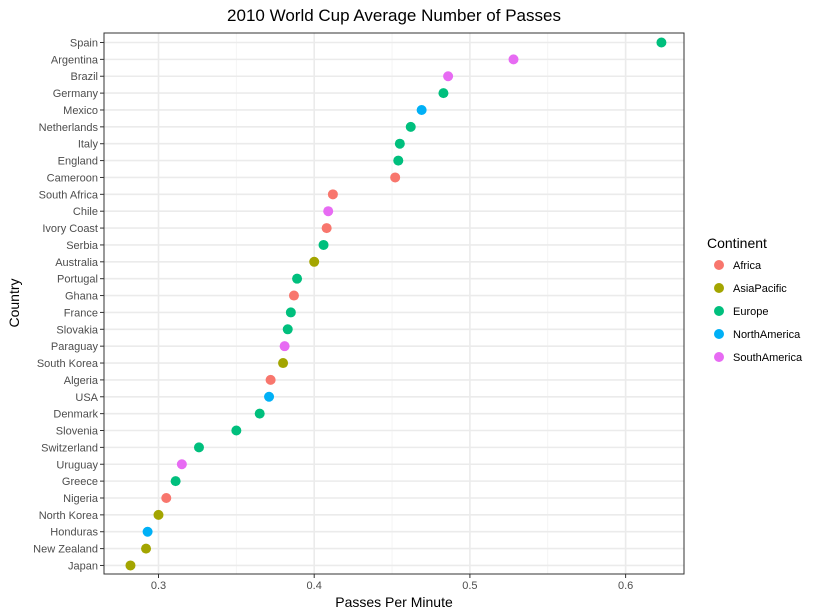  Describe the element at coordinates (768, 358) in the screenshot. I see `legend-label: SouthAmerica` at that location.